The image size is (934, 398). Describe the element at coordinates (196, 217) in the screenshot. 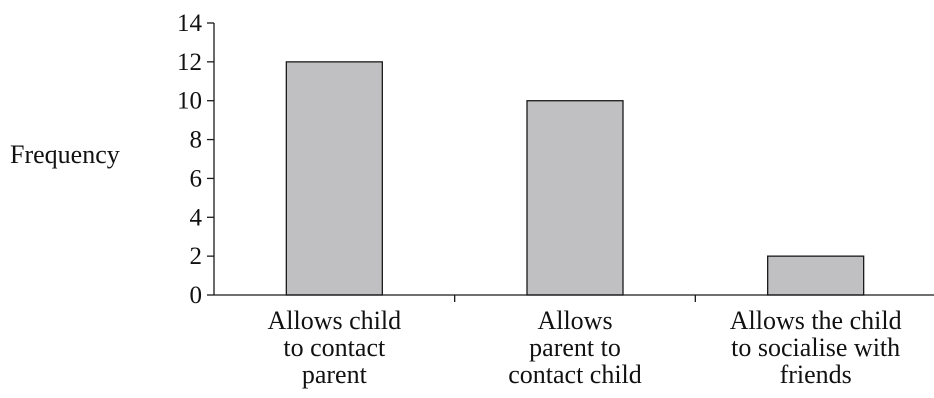

I see `y-tick-label: 4` at that location.